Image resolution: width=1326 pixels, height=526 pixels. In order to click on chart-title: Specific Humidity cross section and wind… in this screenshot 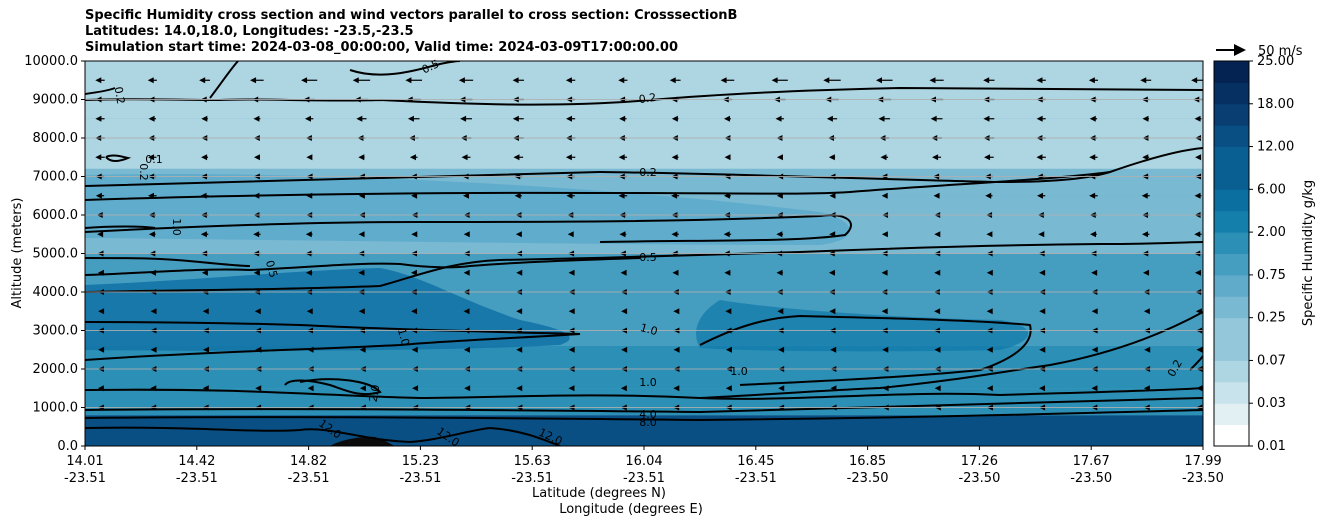, I will do `click(411, 32)`.